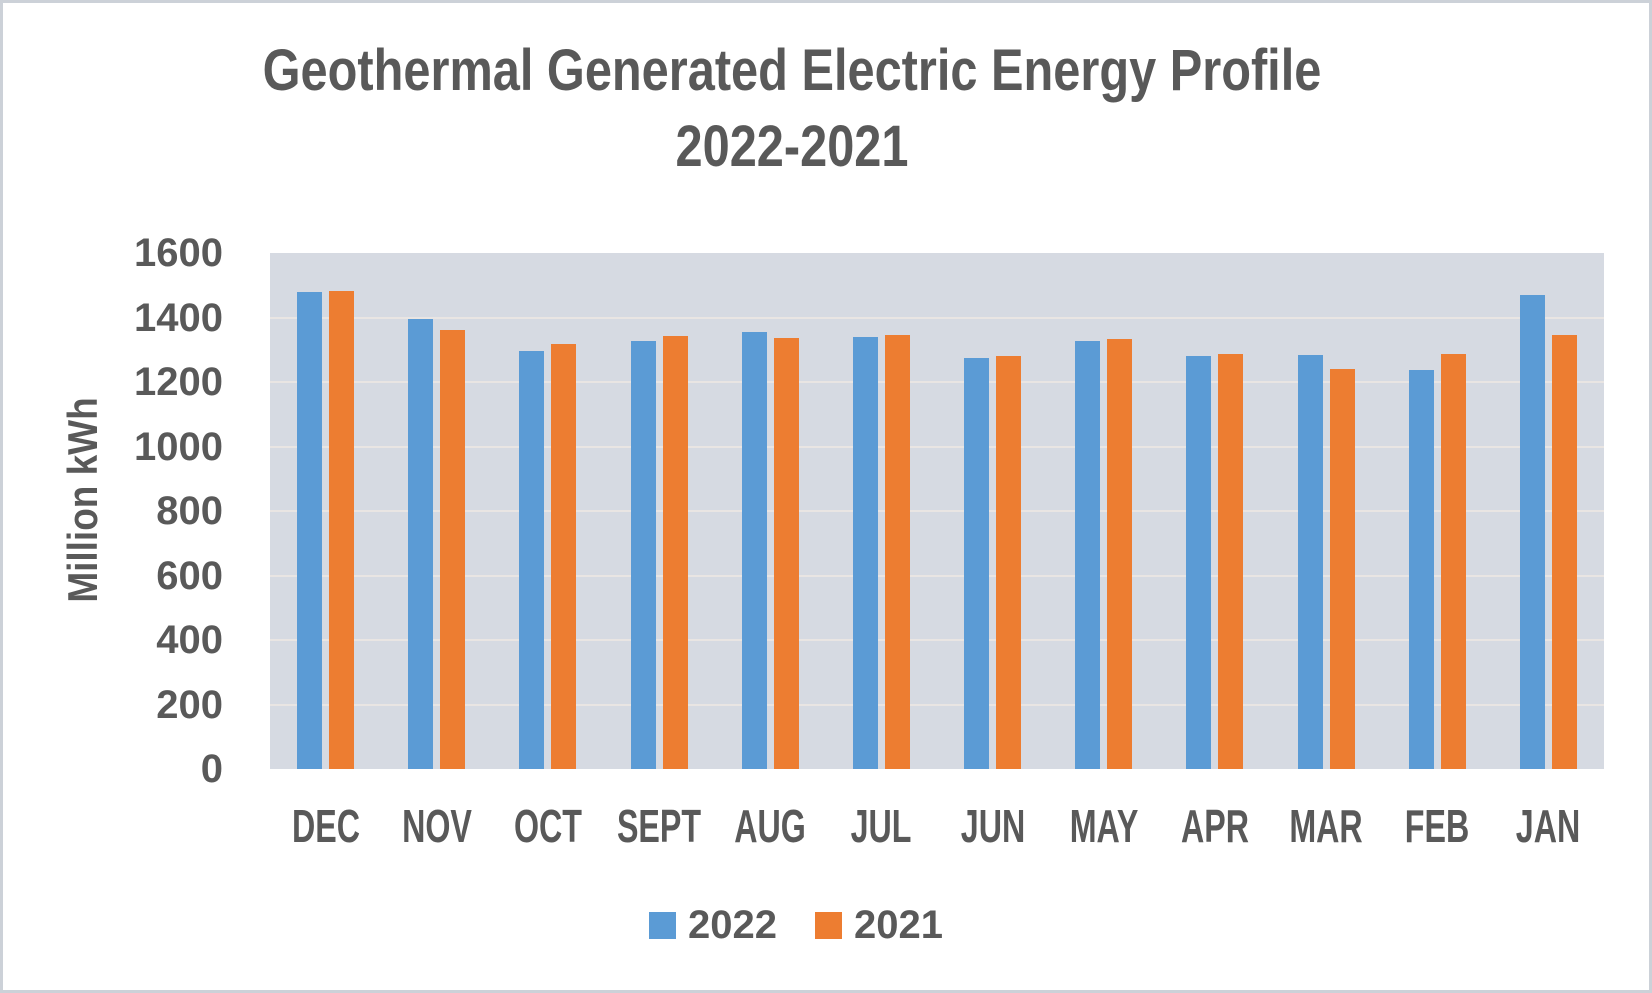 This screenshot has width=1652, height=993. Describe the element at coordinates (1230, 561) in the screenshot. I see `bar-2021-APR` at that location.